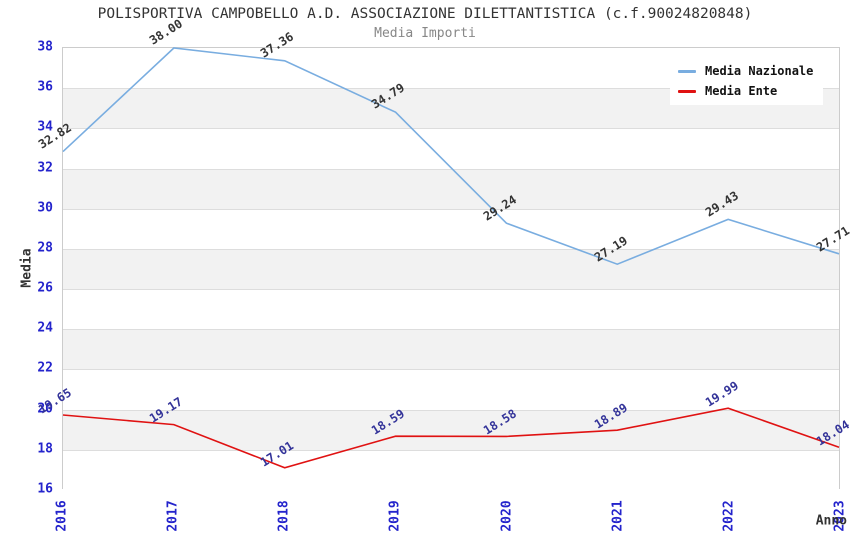 This screenshot has width=850, height=550. I want to click on y-tick-label: 34, so click(45, 127).